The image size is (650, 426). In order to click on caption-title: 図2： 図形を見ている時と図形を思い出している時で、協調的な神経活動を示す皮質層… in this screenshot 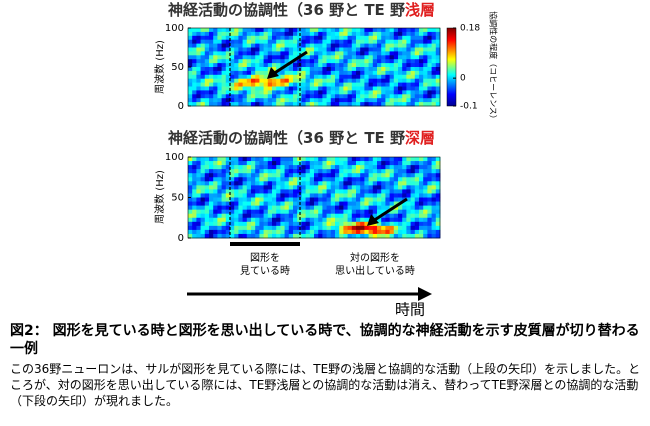, I will do `click(325, 340)`.